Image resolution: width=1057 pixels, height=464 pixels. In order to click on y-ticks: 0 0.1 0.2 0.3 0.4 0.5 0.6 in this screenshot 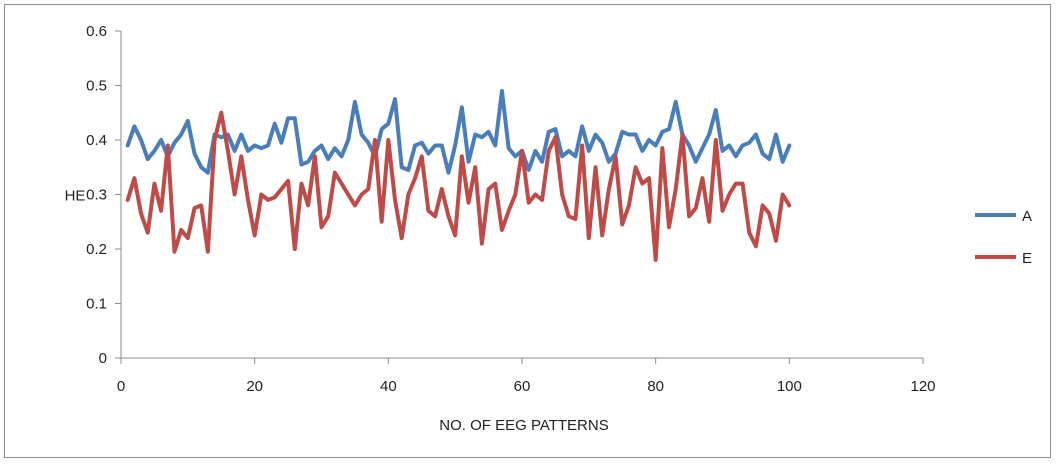, I will do `click(103, 195)`.